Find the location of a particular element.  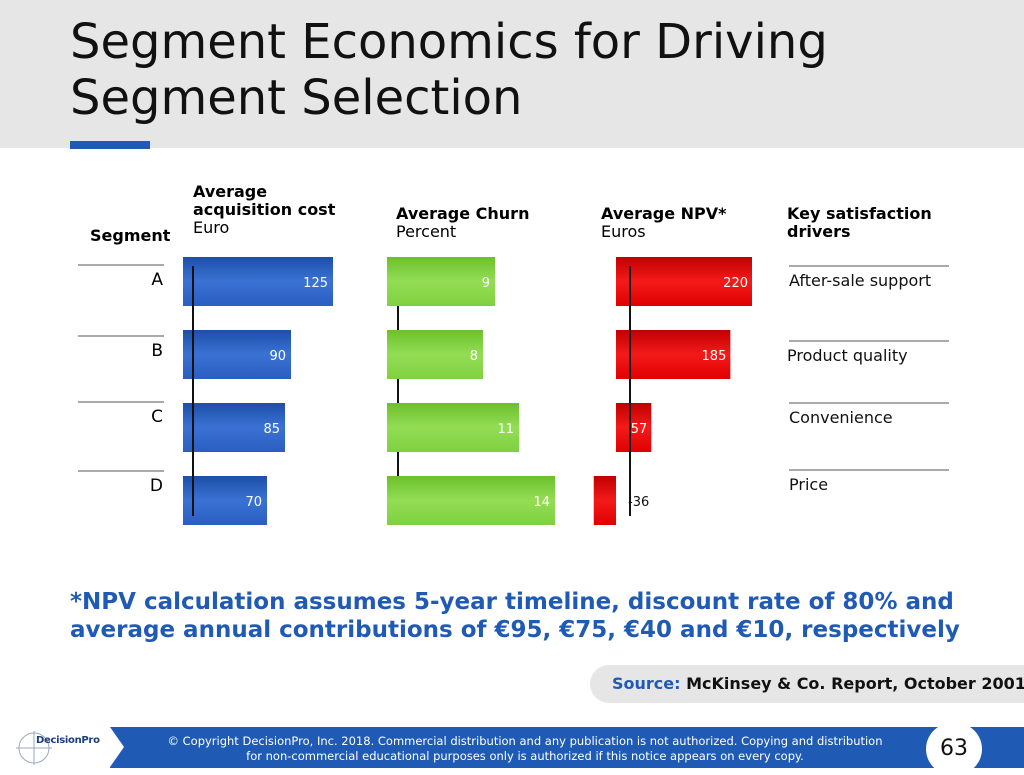

churn-bar-b is located at coordinates (435, 354).